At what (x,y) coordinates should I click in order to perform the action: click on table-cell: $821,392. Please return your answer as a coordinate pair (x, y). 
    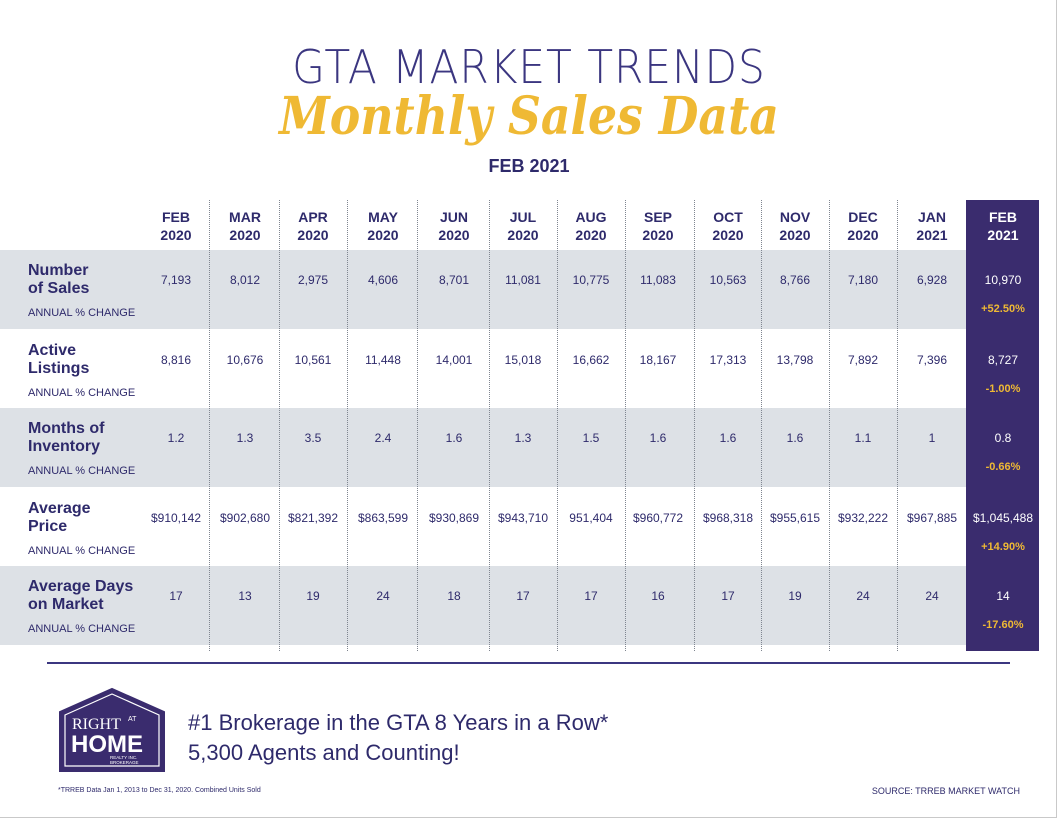
    Looking at the image, I should click on (313, 518).